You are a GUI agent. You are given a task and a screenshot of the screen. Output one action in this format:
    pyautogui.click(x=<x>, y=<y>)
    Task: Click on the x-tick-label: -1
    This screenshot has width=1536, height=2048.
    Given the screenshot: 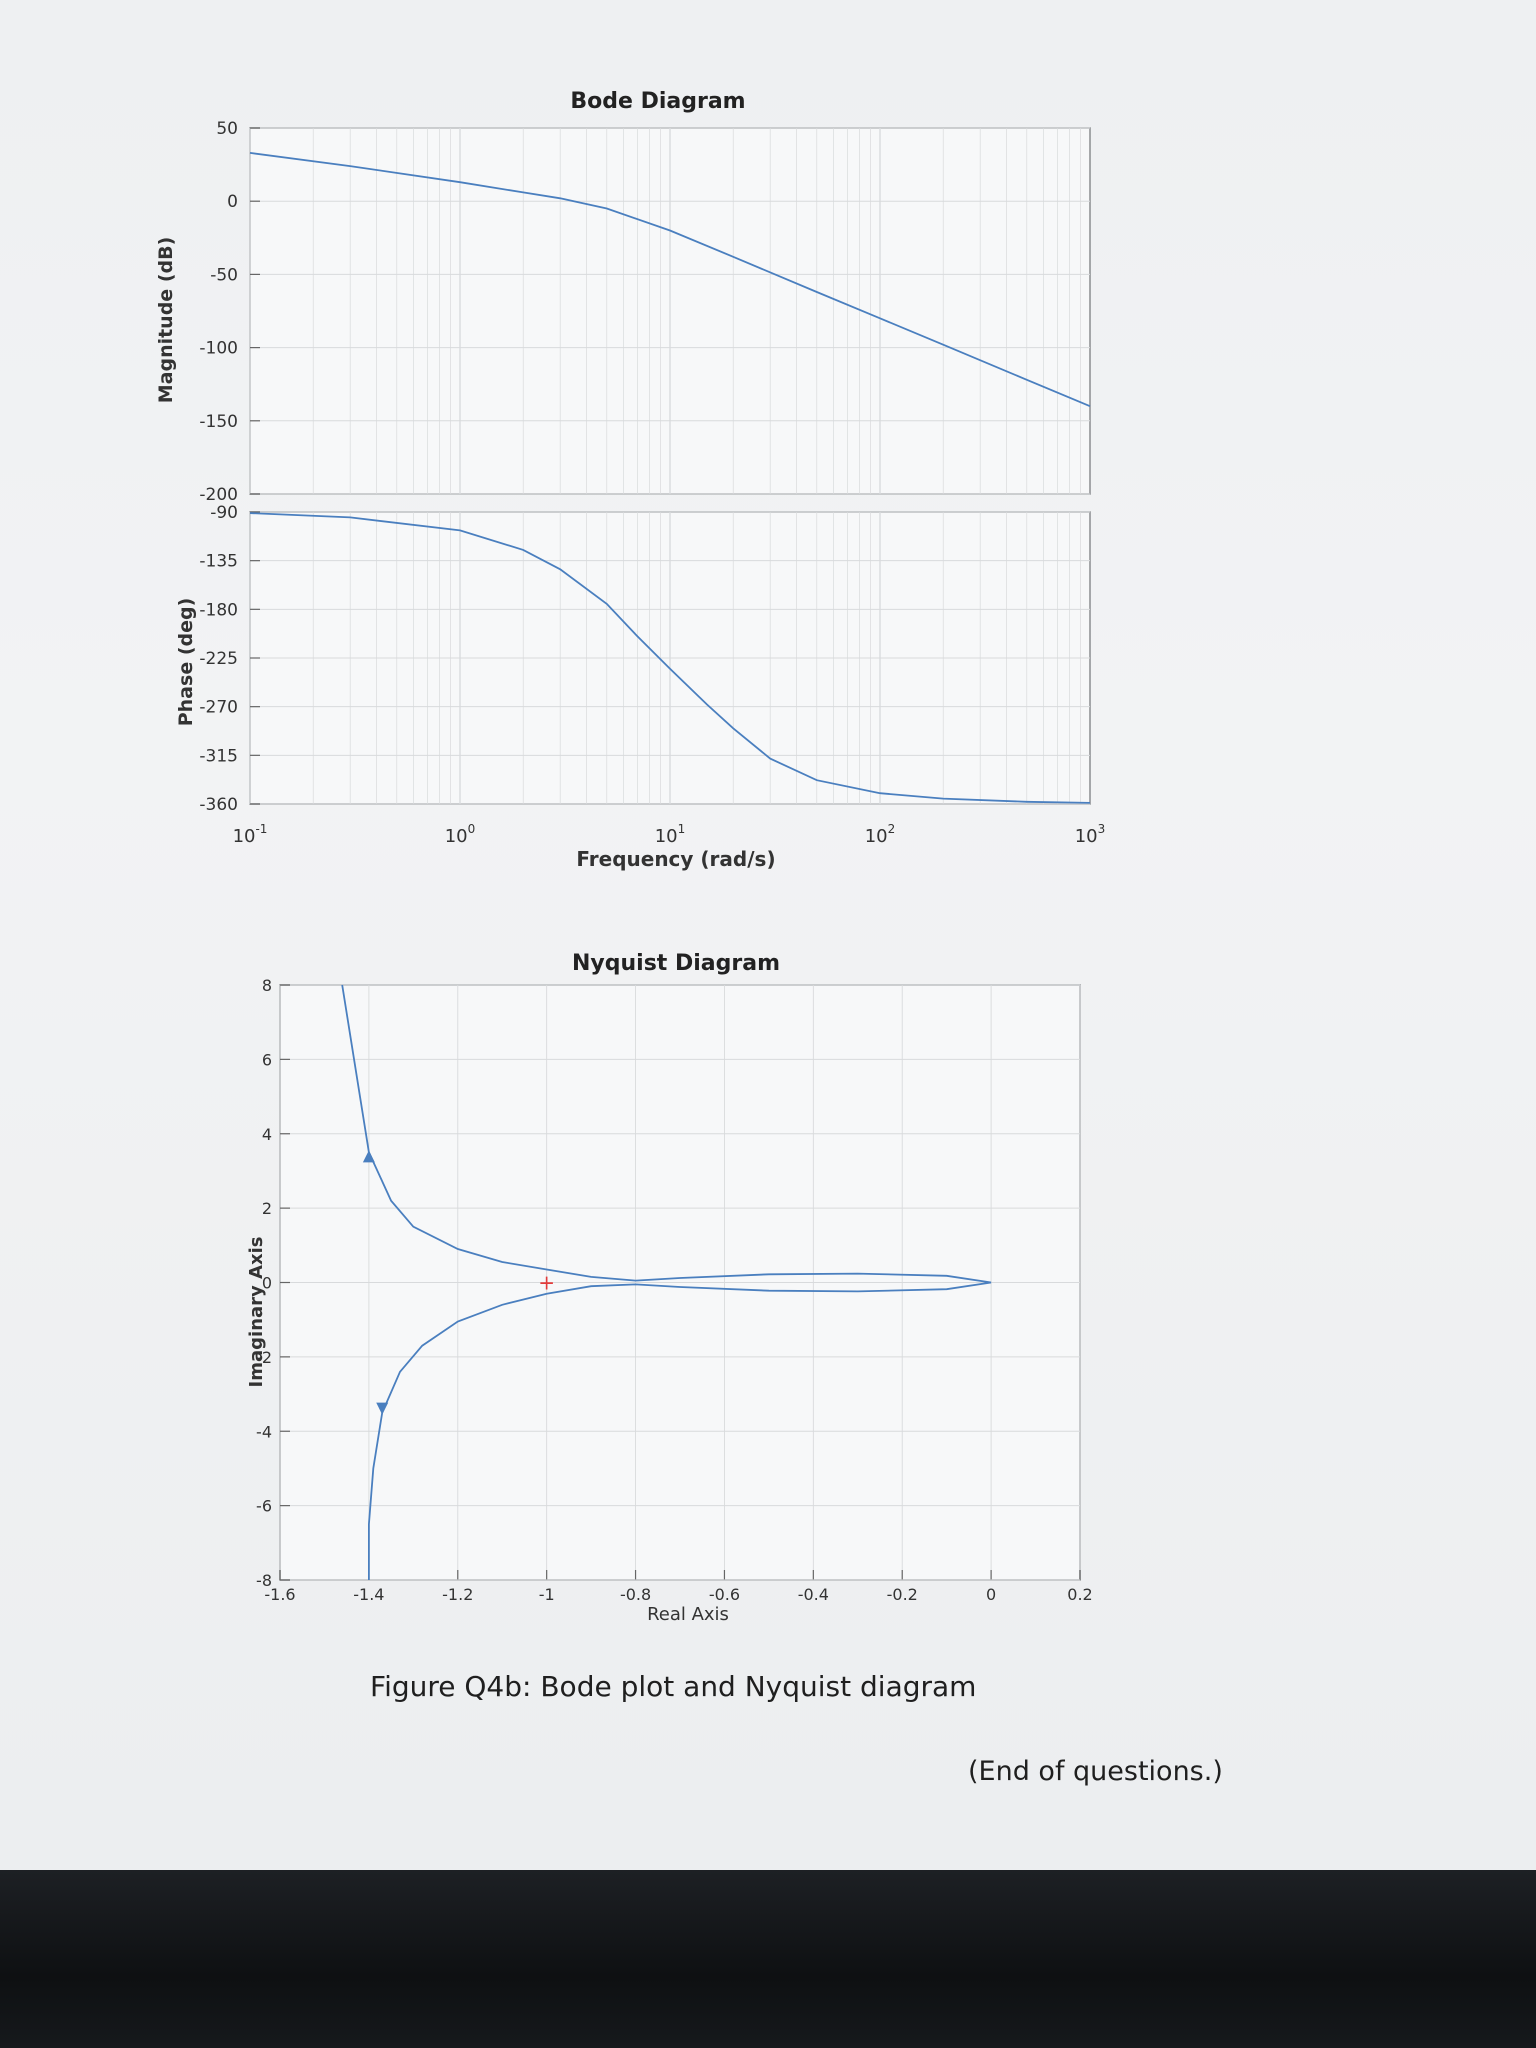 What is the action you would take?
    pyautogui.click(x=547, y=1594)
    